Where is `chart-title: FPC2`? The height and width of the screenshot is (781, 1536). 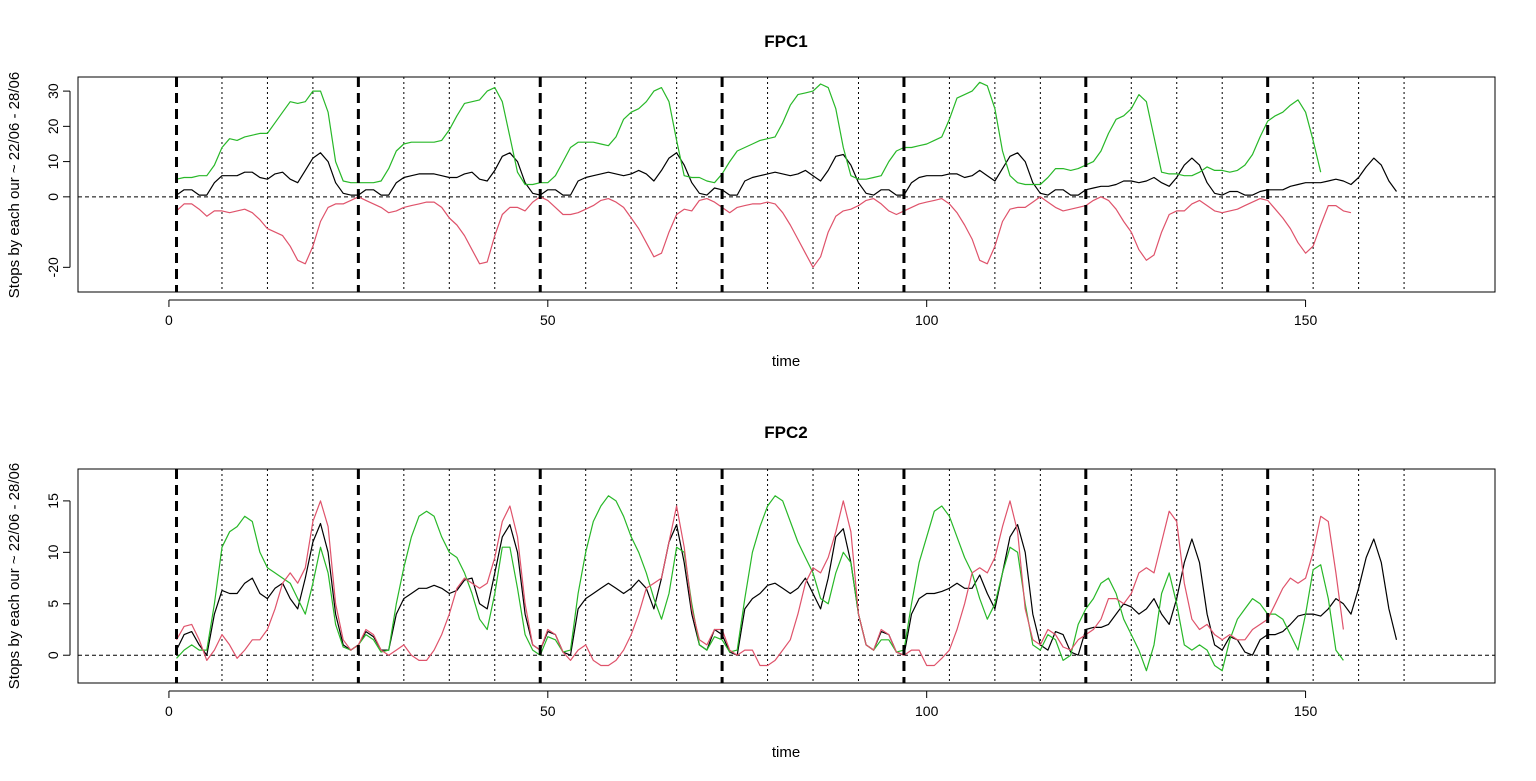 chart-title: FPC2 is located at coordinates (785, 432).